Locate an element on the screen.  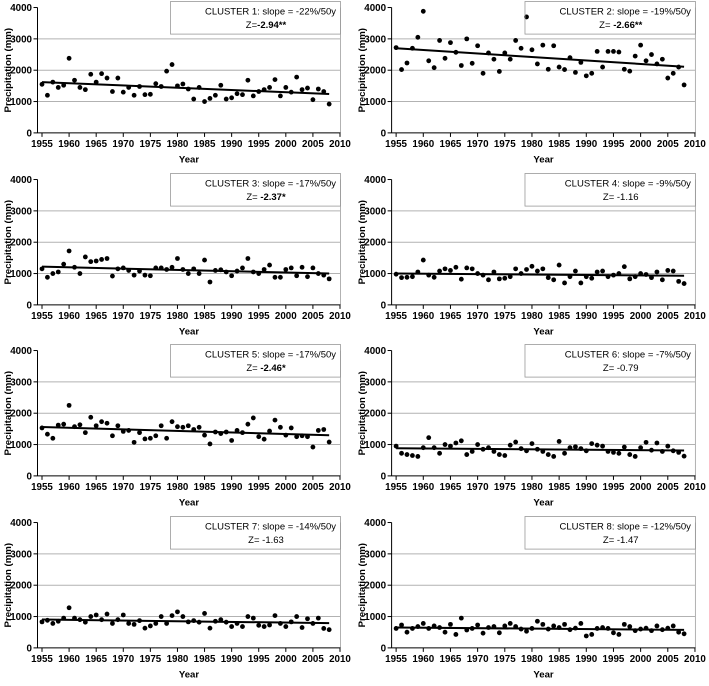
data-points is located at coordinates (540, 447).